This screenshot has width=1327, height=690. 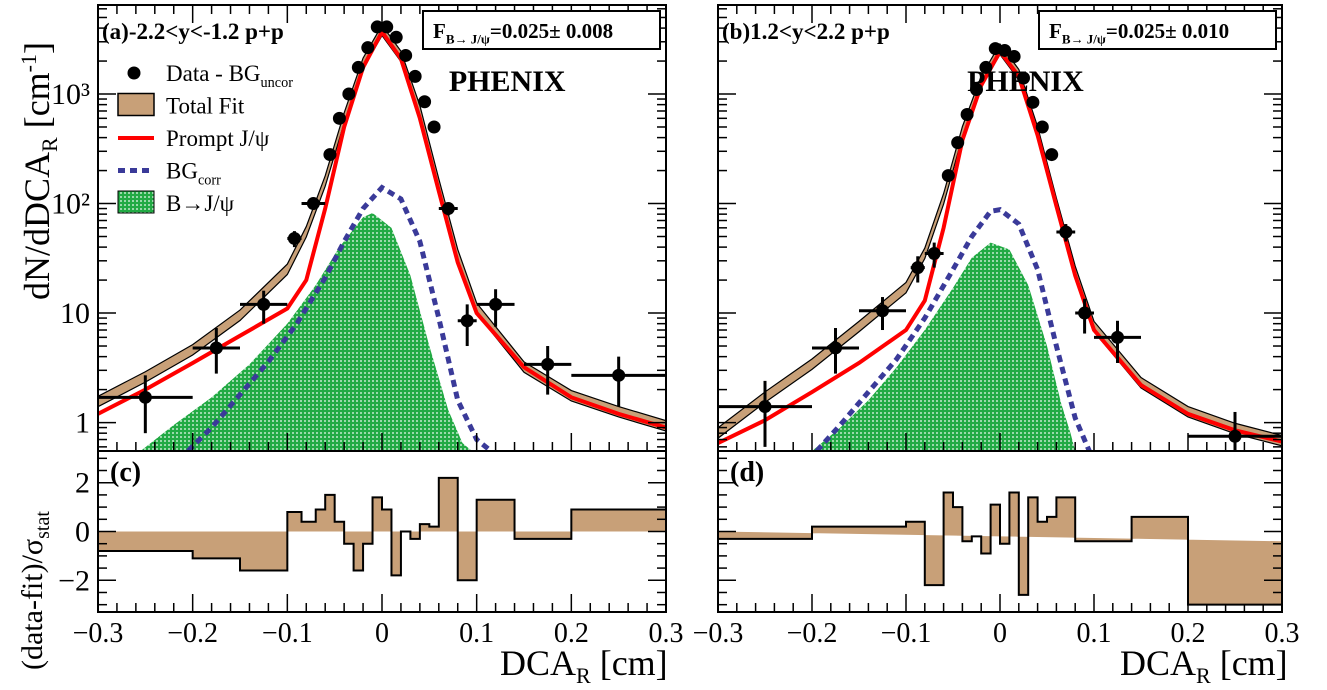 What do you see at coordinates (193, 31) in the screenshot?
I see `panel-label: (a)-2.2<y<-1.2 p+p` at bounding box center [193, 31].